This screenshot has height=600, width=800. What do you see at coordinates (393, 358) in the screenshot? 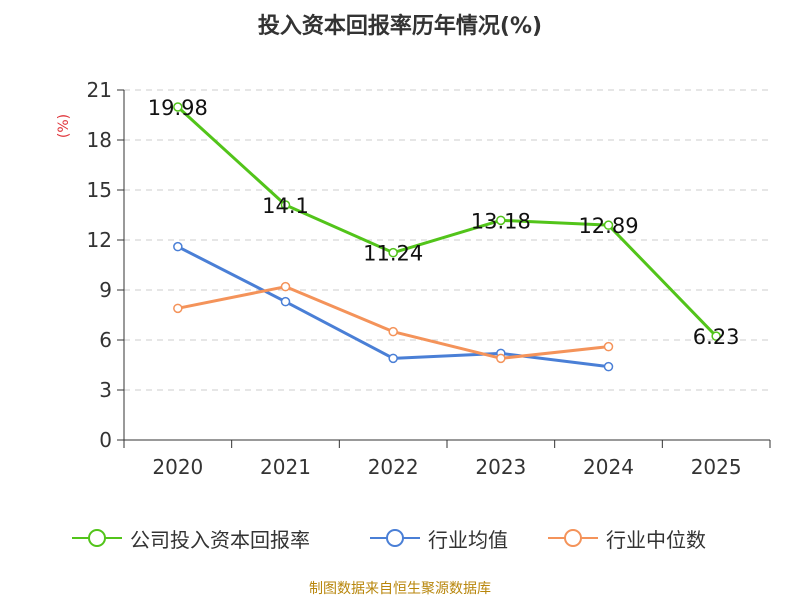
I see `data-point-s1-2022` at bounding box center [393, 358].